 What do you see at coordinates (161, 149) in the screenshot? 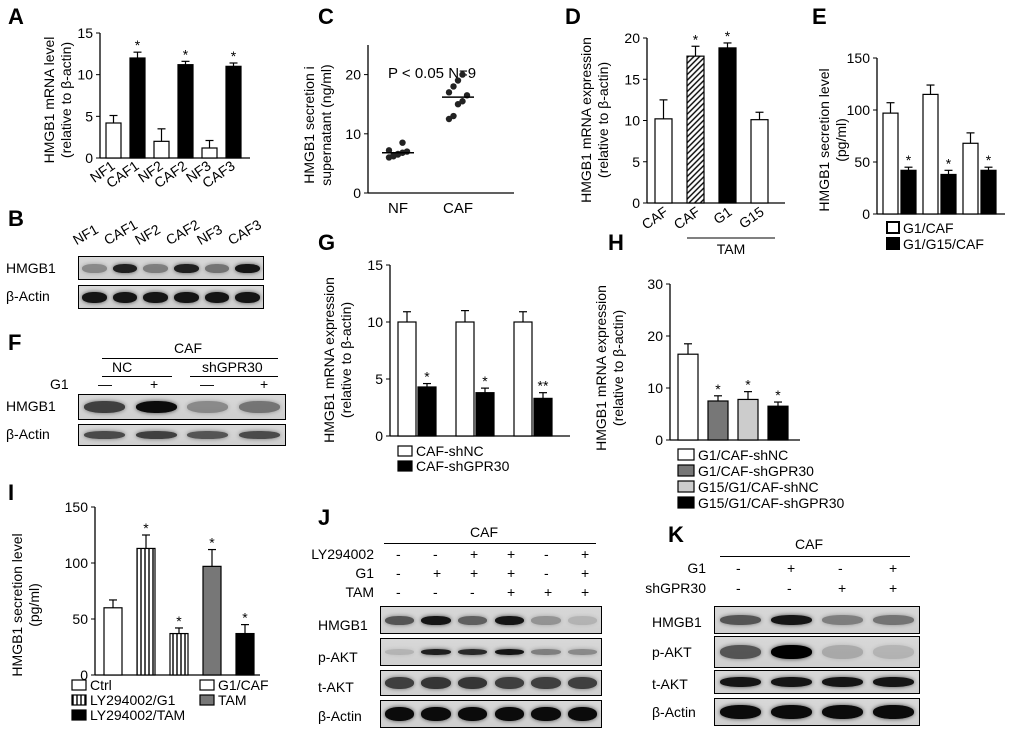
I see `bar-a-nf2` at bounding box center [161, 149].